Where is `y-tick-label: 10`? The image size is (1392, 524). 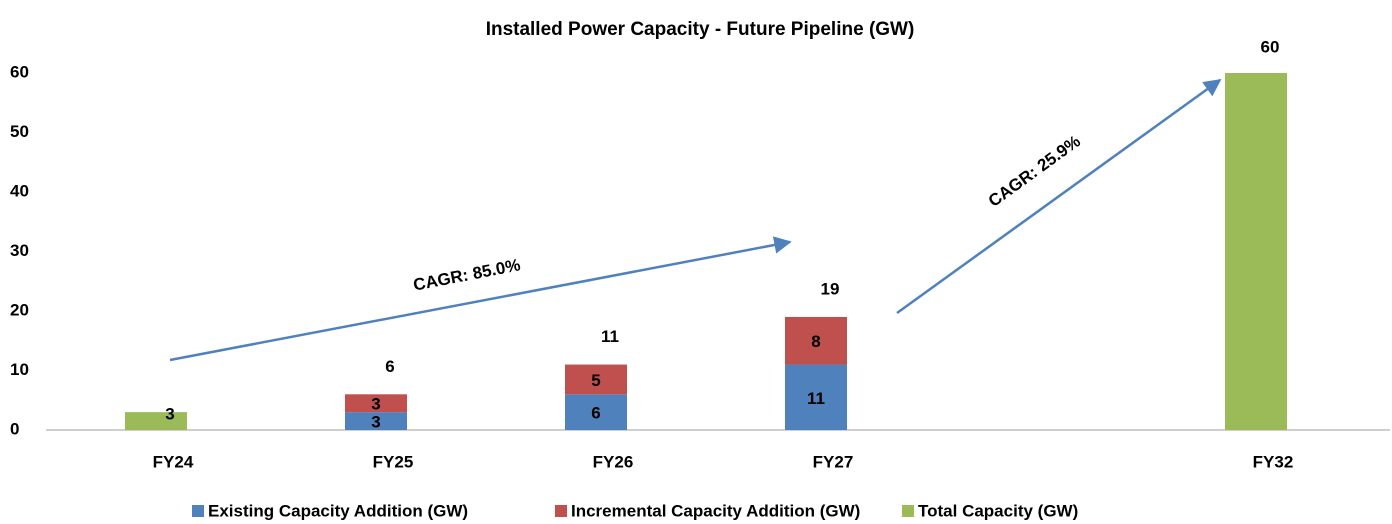
y-tick-label: 10 is located at coordinates (19, 369).